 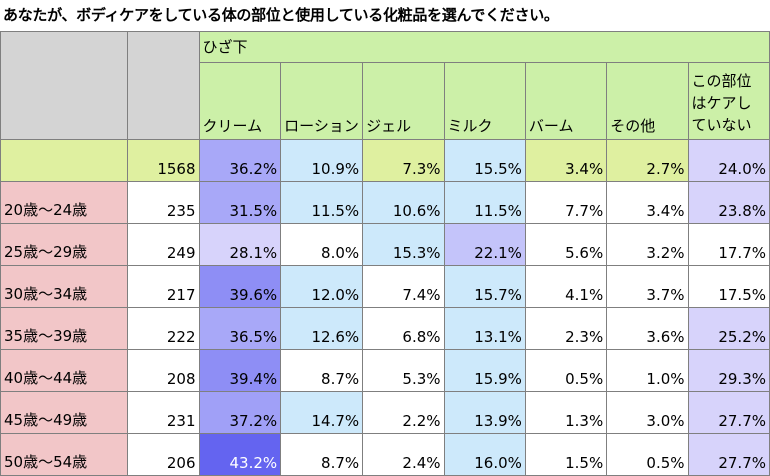 I want to click on value-cell: 25.2%, so click(x=728, y=328).